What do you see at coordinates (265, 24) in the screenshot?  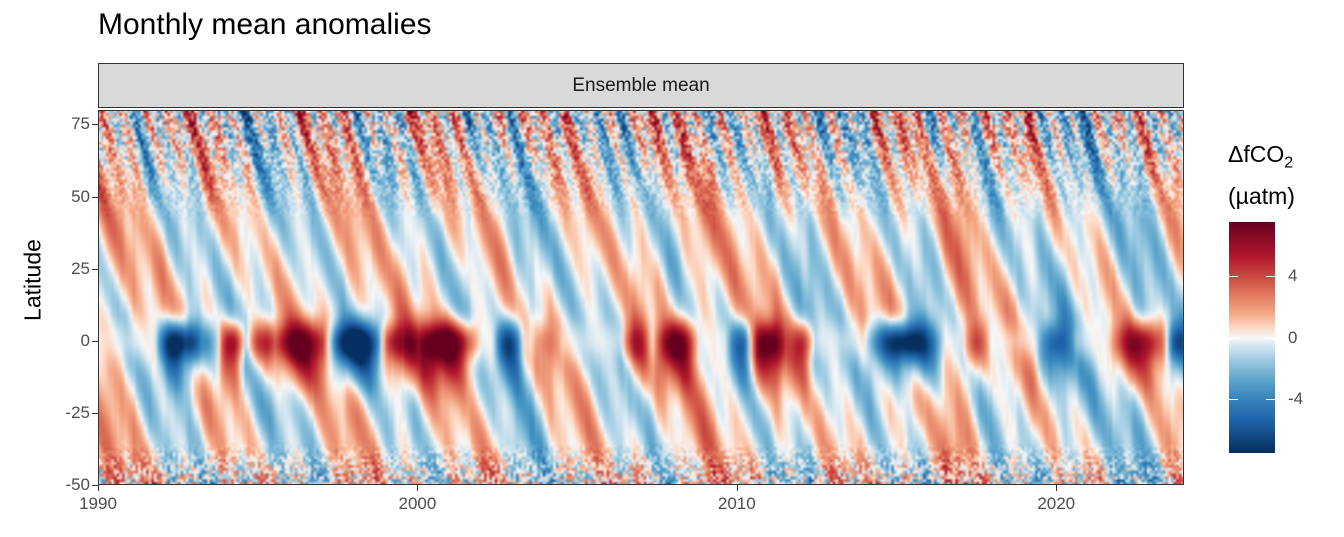 I see `chart-title: Monthly mean anomalies` at bounding box center [265, 24].